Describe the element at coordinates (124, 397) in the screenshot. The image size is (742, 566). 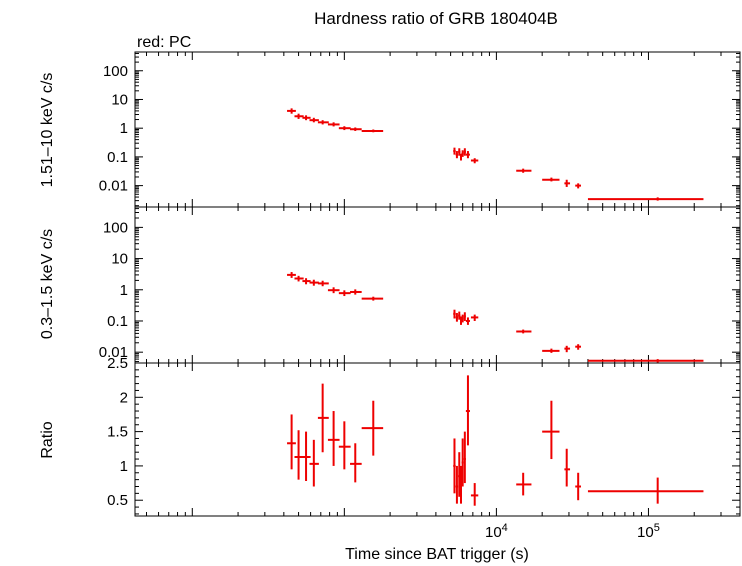
I see `y-tick-label: 2` at that location.